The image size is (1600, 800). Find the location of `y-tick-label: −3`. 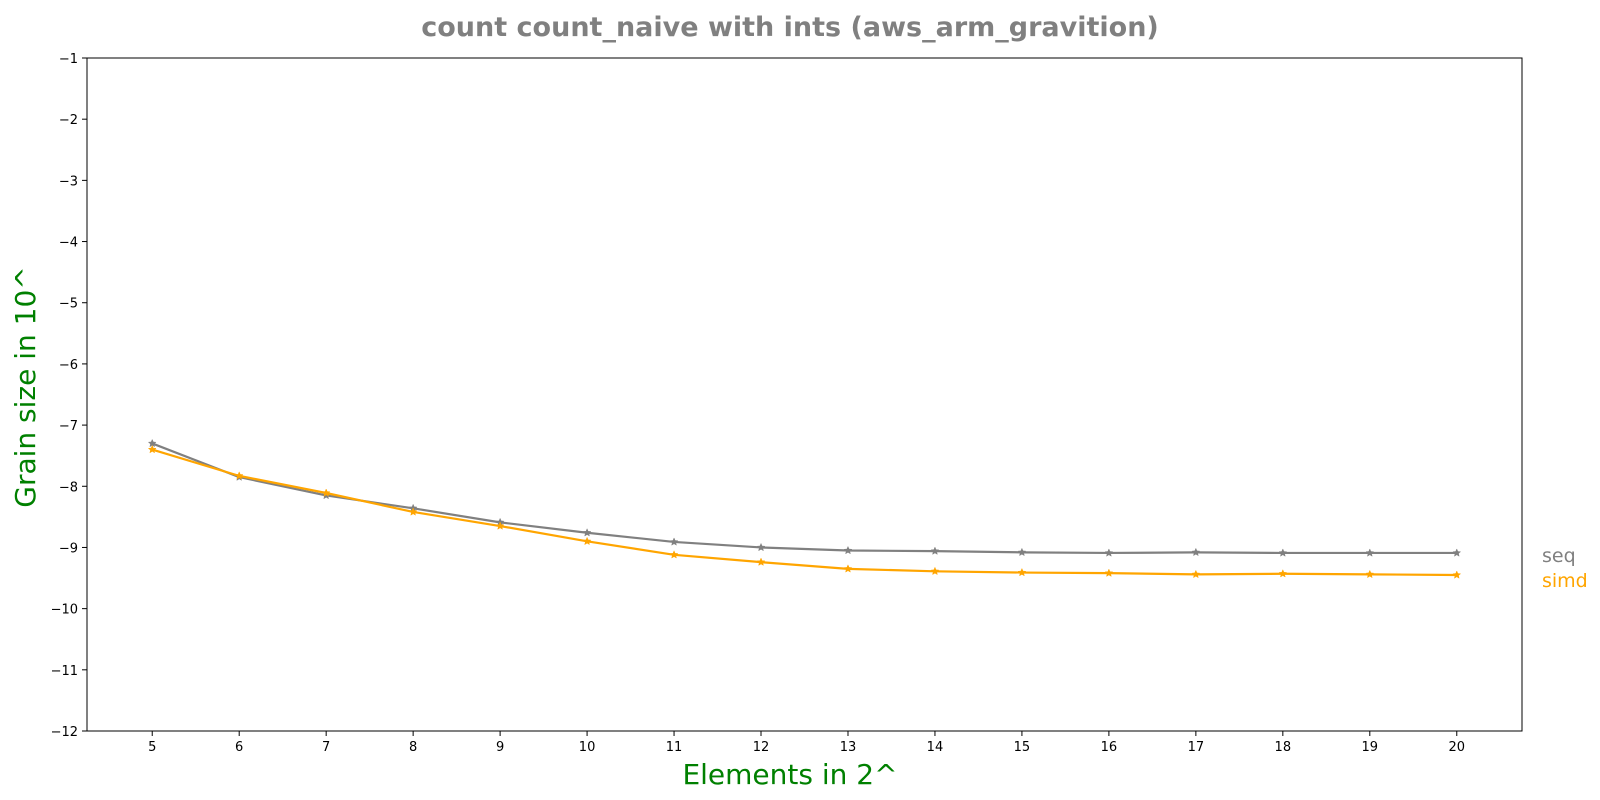

y-tick-label: −3 is located at coordinates (68, 181).